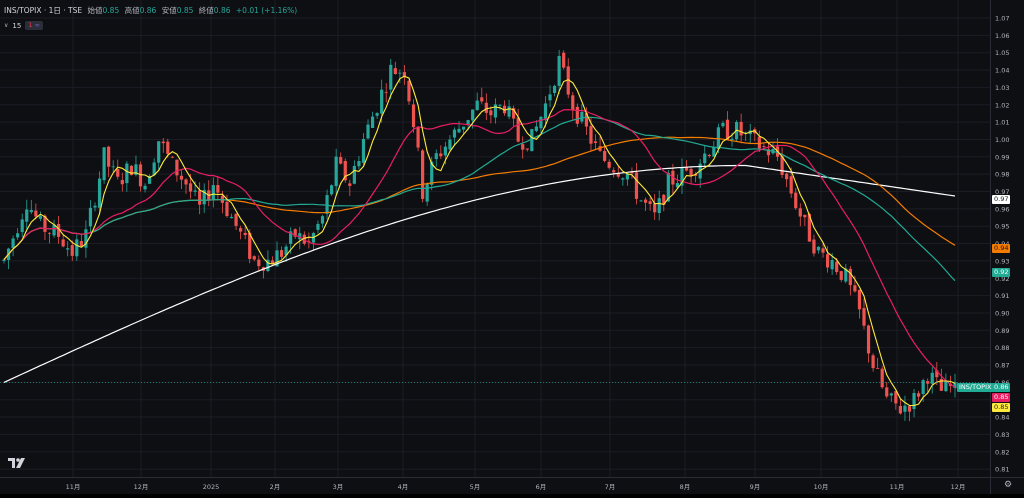 Image resolution: width=1024 pixels, height=498 pixels. What do you see at coordinates (1001, 397) in the screenshot?
I see `ma-pink-price-tag: 0.85` at bounding box center [1001, 397].